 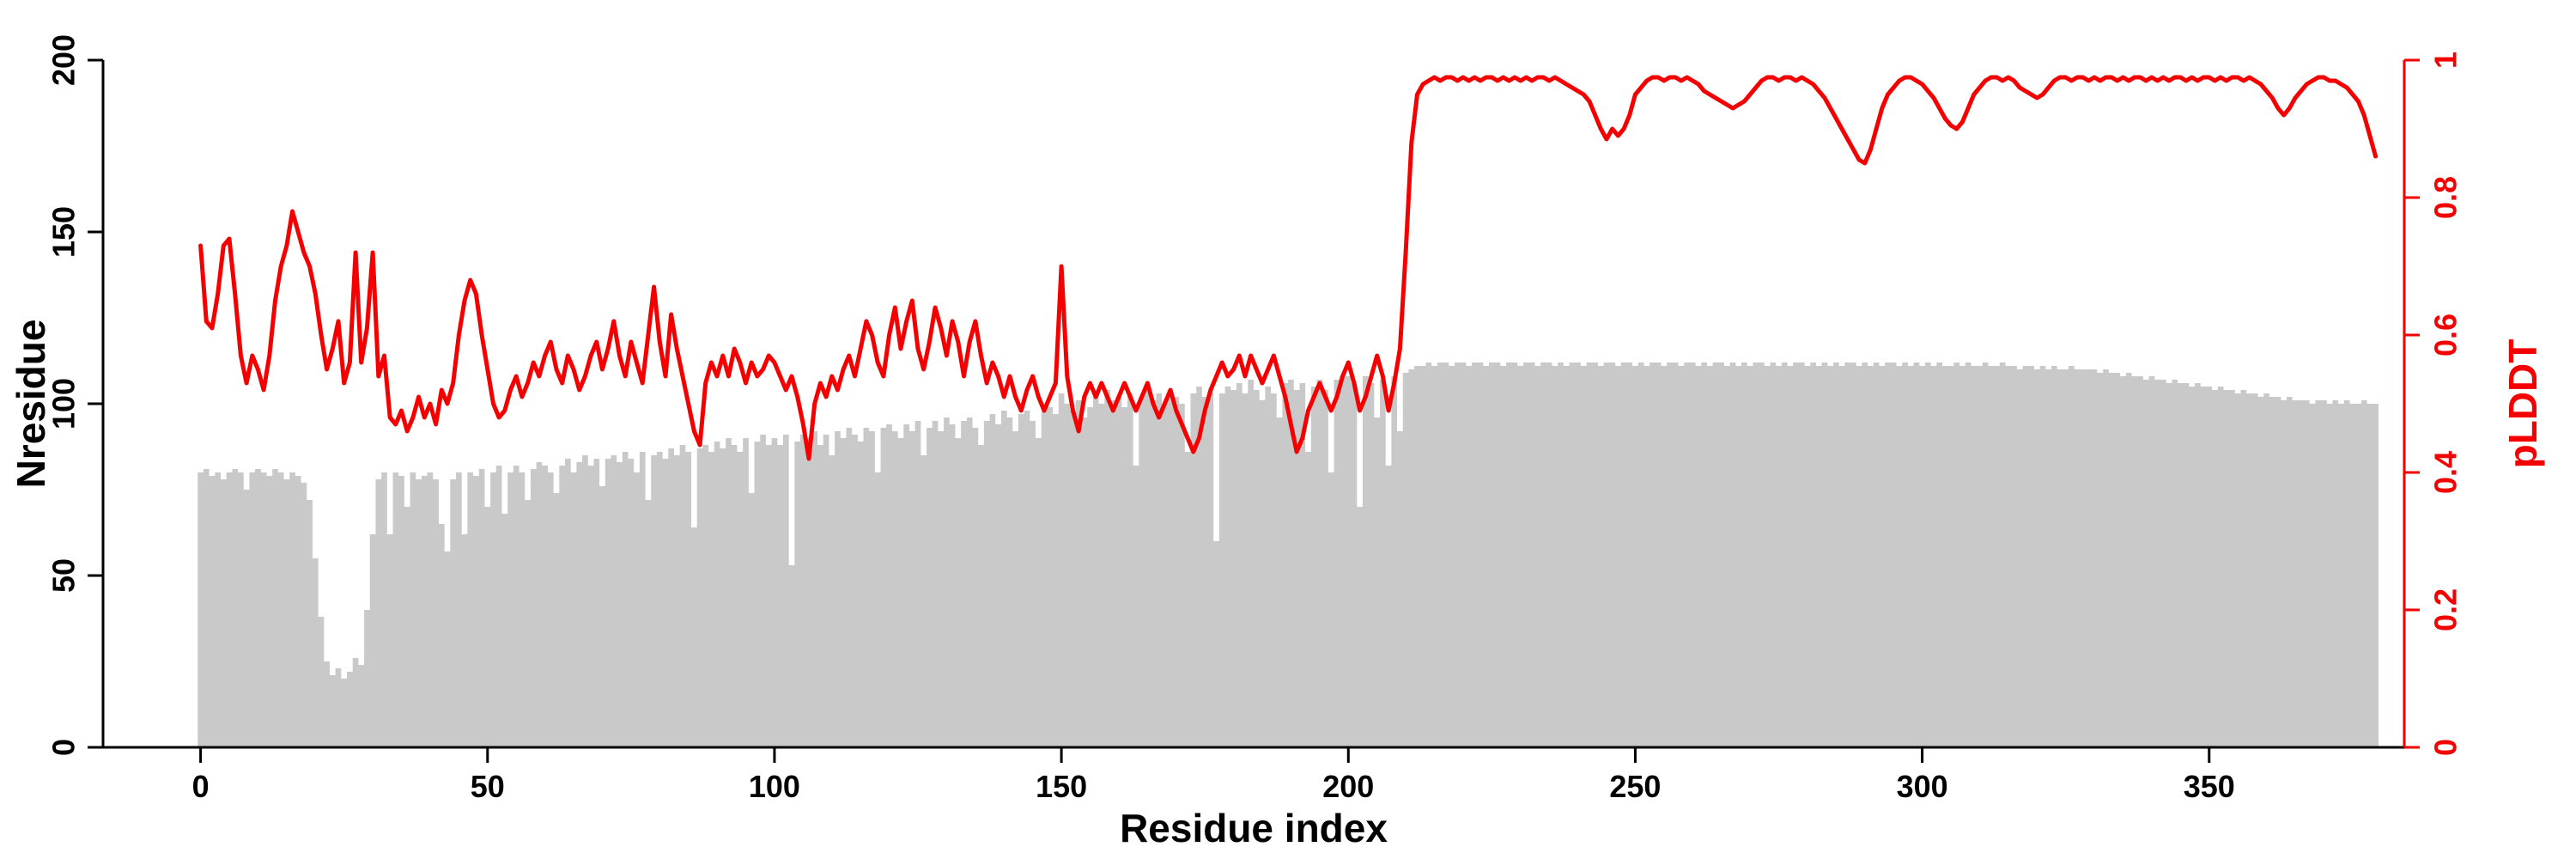 I want to click on x-tick-label: 250, so click(x=1635, y=786).